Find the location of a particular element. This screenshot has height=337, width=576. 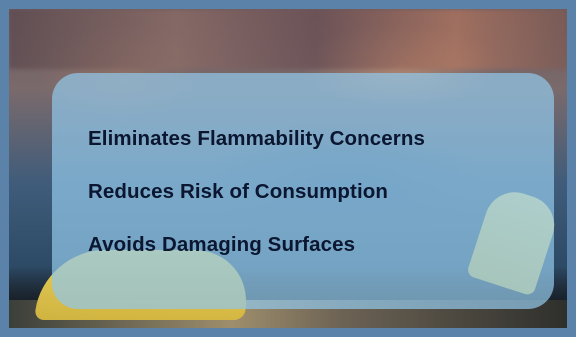

benefit-item-flammability: Eliminates Flammability Concerns is located at coordinates (256, 138).